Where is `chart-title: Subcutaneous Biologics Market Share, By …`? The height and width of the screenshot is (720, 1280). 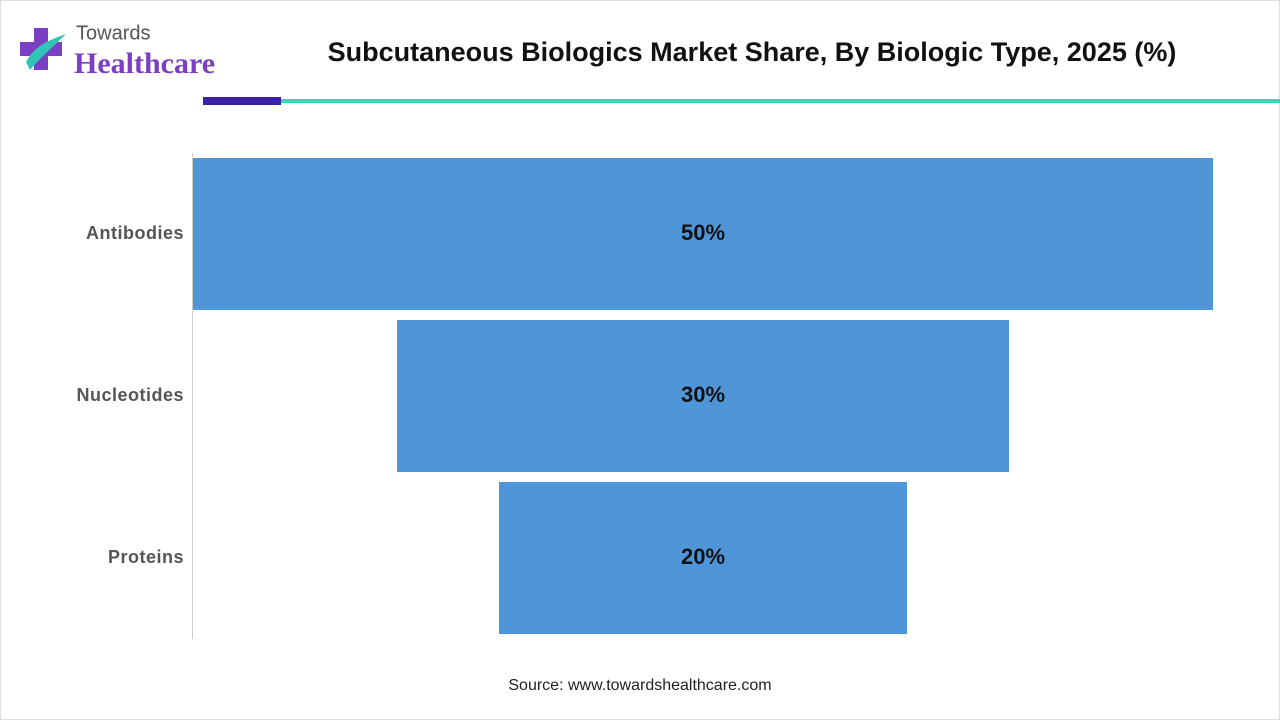
chart-title: Subcutaneous Biologics Market Share, By … is located at coordinates (752, 52).